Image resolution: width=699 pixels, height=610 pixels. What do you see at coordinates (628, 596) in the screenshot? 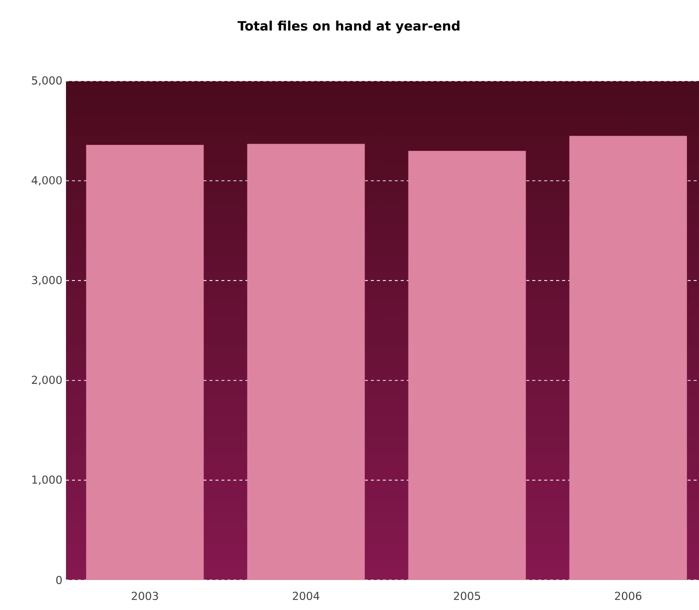
I see `x-tick-label: 2006` at bounding box center [628, 596].